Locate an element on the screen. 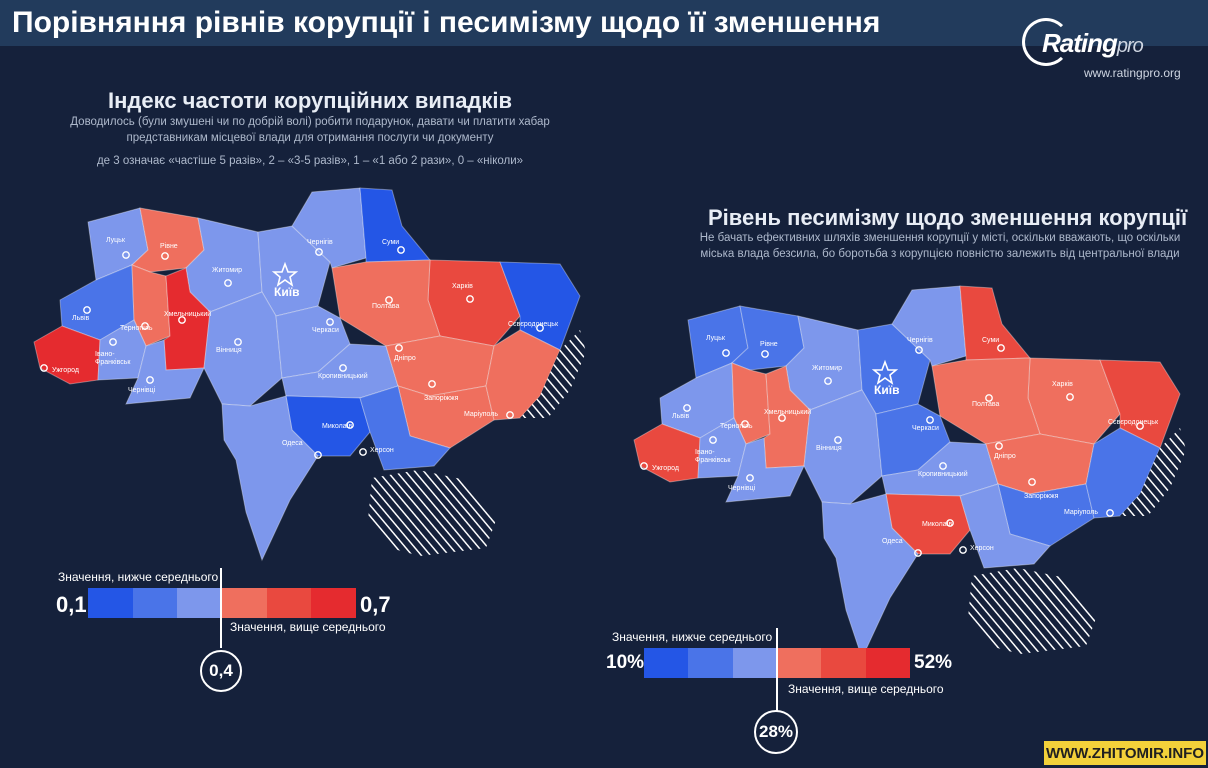 This screenshot has height=768, width=1208. city-label-cherkasy: Черкаси is located at coordinates (925, 428).